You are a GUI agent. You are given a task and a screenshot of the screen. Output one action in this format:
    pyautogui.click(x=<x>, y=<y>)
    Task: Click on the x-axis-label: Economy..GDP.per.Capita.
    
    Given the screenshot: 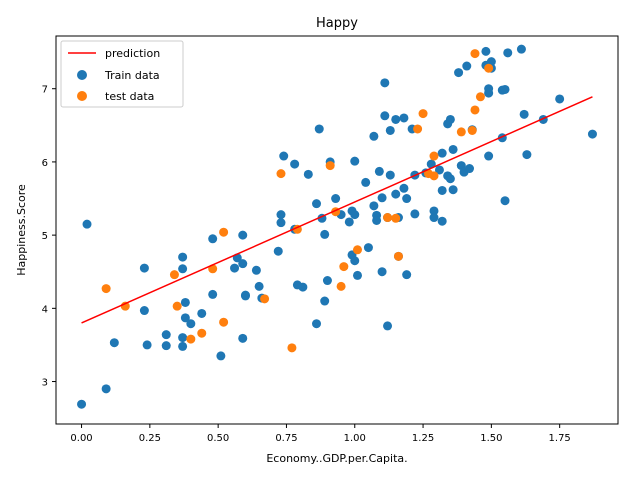 What is the action you would take?
    pyautogui.click(x=336, y=458)
    